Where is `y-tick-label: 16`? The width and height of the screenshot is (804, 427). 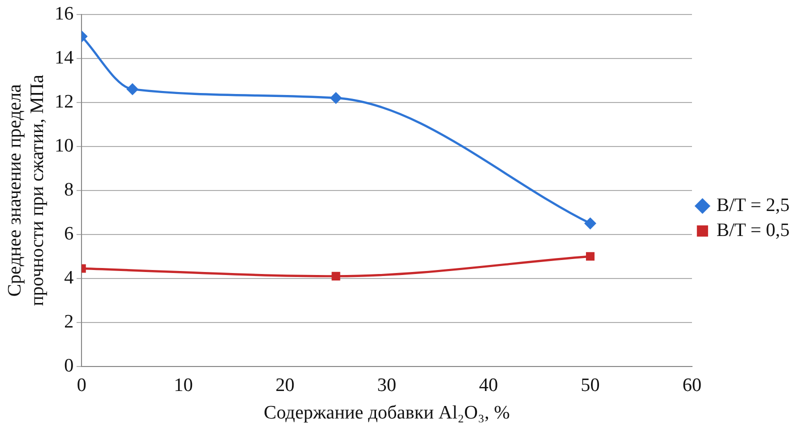 y-tick-label: 16 is located at coordinates (64, 13).